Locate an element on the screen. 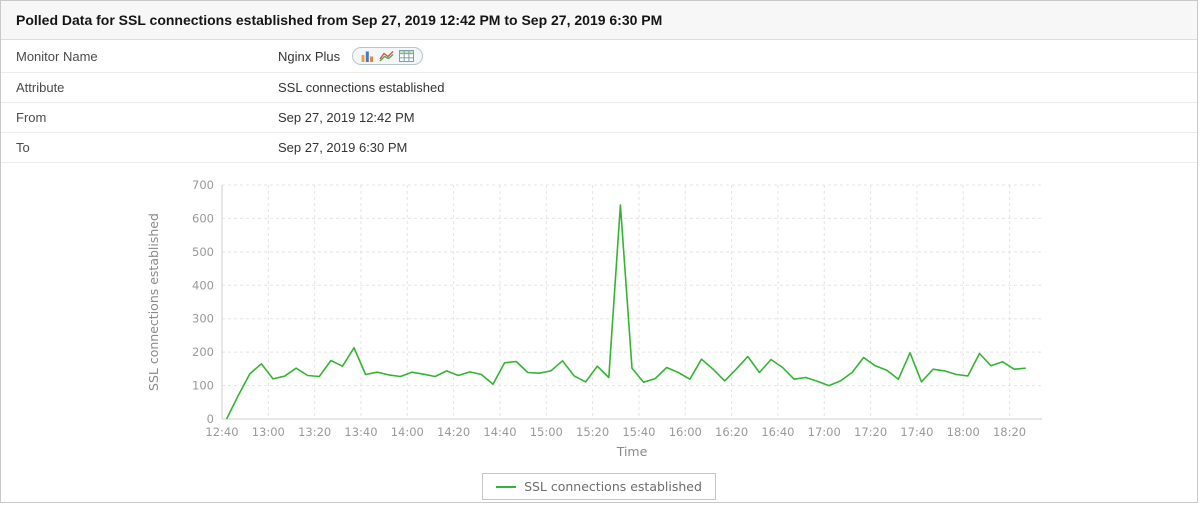 The image size is (1200, 505). svg-text: 0 is located at coordinates (210, 419).